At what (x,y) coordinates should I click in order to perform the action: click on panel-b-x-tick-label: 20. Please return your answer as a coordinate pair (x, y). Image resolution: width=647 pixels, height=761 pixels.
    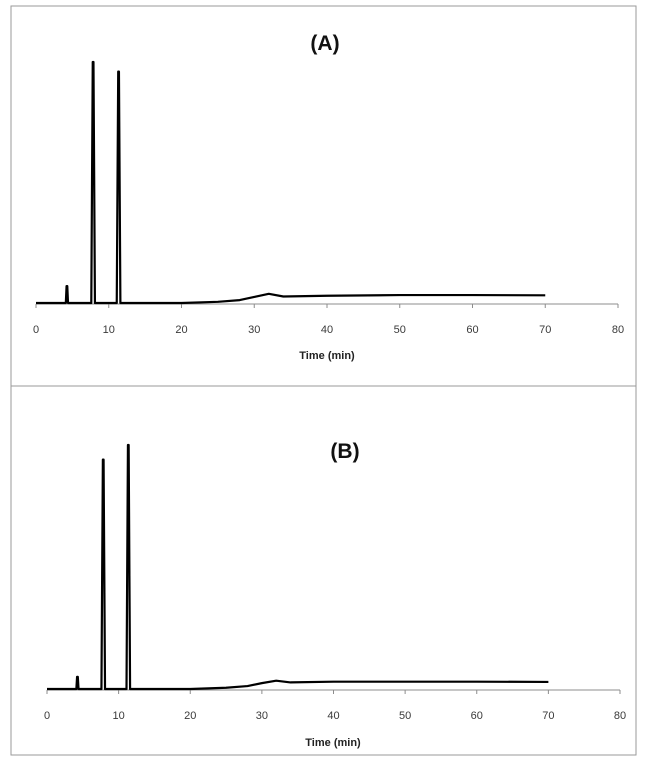
    Looking at the image, I should click on (190, 716).